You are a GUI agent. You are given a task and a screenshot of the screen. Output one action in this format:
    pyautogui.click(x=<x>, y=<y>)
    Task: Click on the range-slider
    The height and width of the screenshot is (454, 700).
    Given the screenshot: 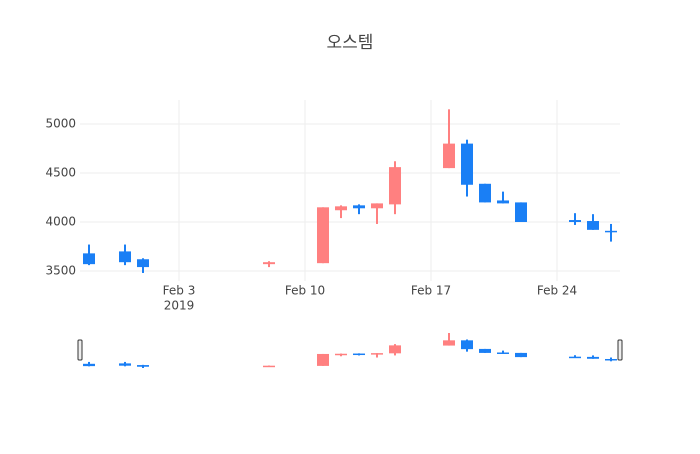 What is the action you would take?
    pyautogui.click(x=350, y=350)
    